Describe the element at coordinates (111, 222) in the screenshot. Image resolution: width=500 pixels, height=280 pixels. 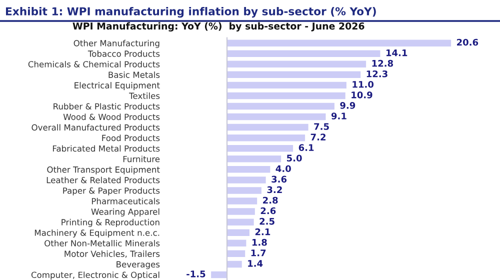
I see `y-tick-label: Printing & Reproduction` at that location.